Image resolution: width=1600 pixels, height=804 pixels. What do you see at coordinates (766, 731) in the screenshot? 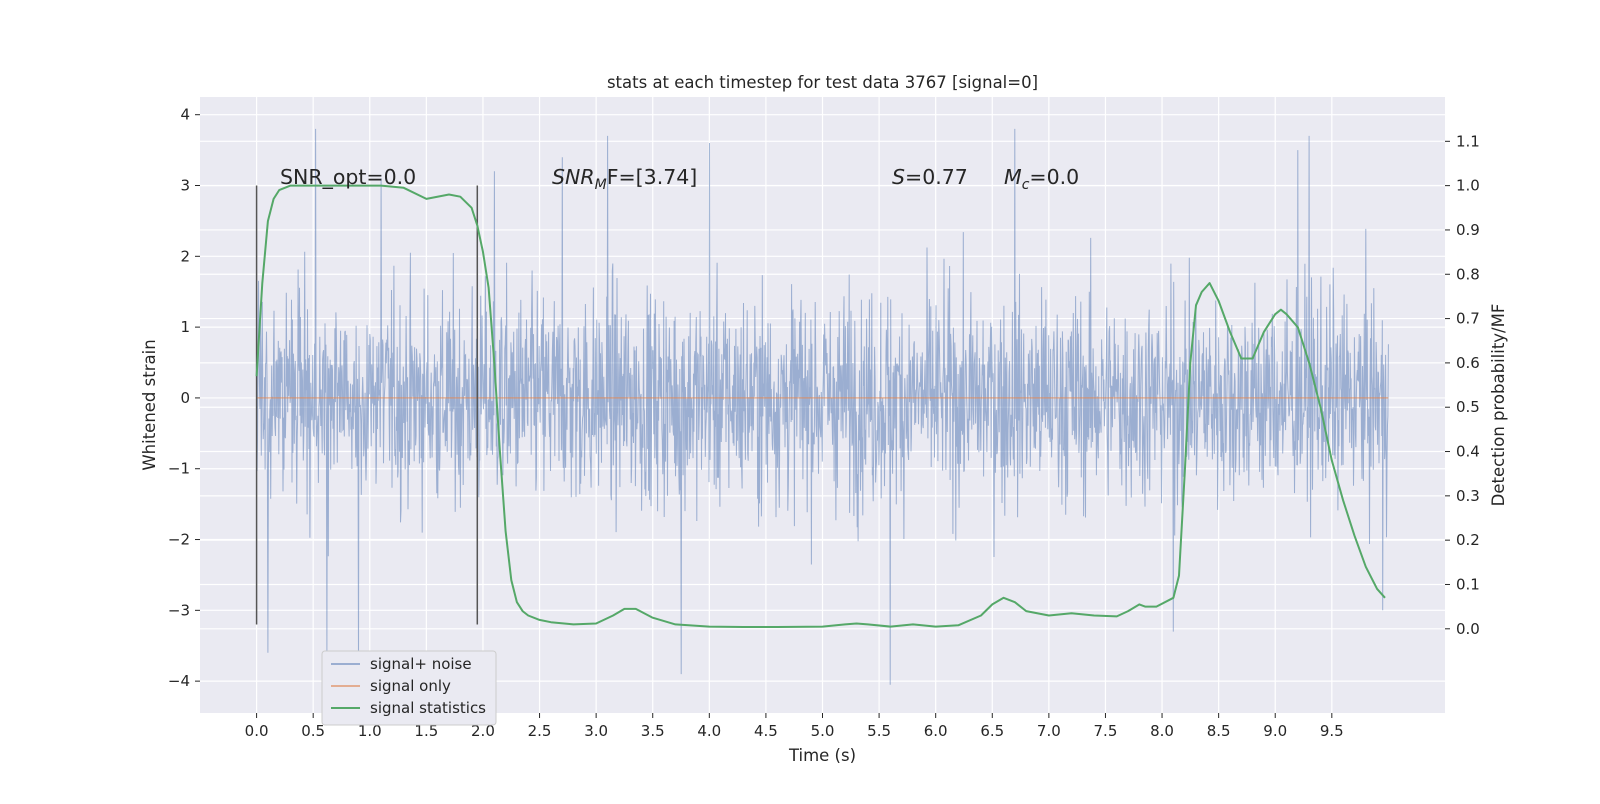
I see `x-tick-label: 4.5` at bounding box center [766, 731].